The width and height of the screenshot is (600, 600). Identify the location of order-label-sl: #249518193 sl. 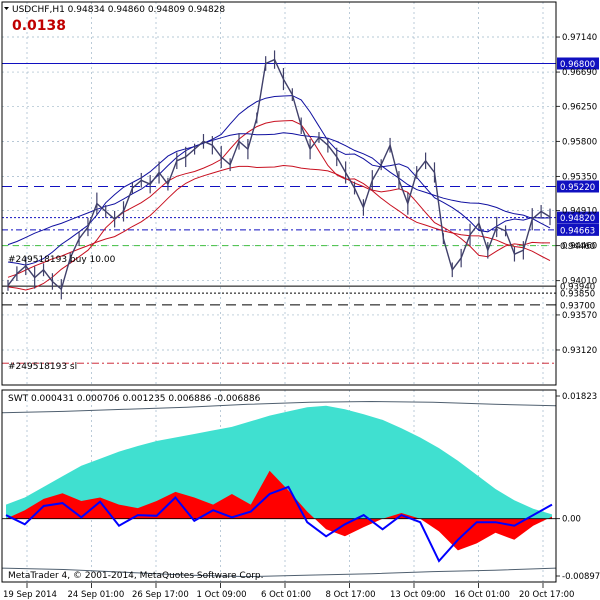
(42, 367).